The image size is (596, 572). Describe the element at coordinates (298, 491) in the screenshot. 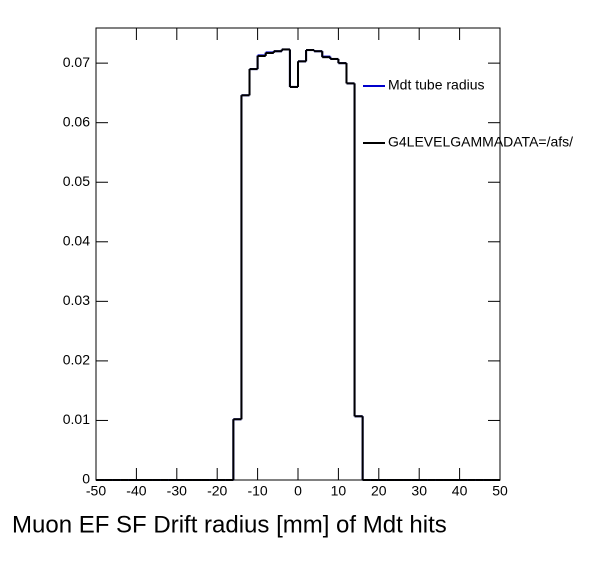

I see `x-tick-label: 0` at that location.